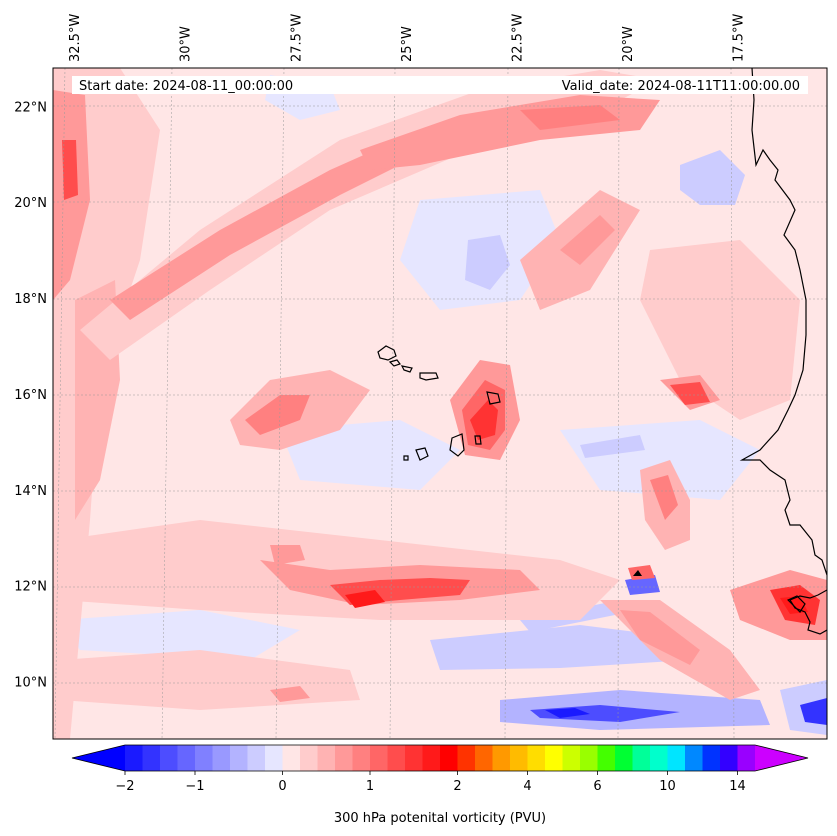 The image size is (837, 836). What do you see at coordinates (457, 445) in the screenshot?
I see `island-santiago` at bounding box center [457, 445].